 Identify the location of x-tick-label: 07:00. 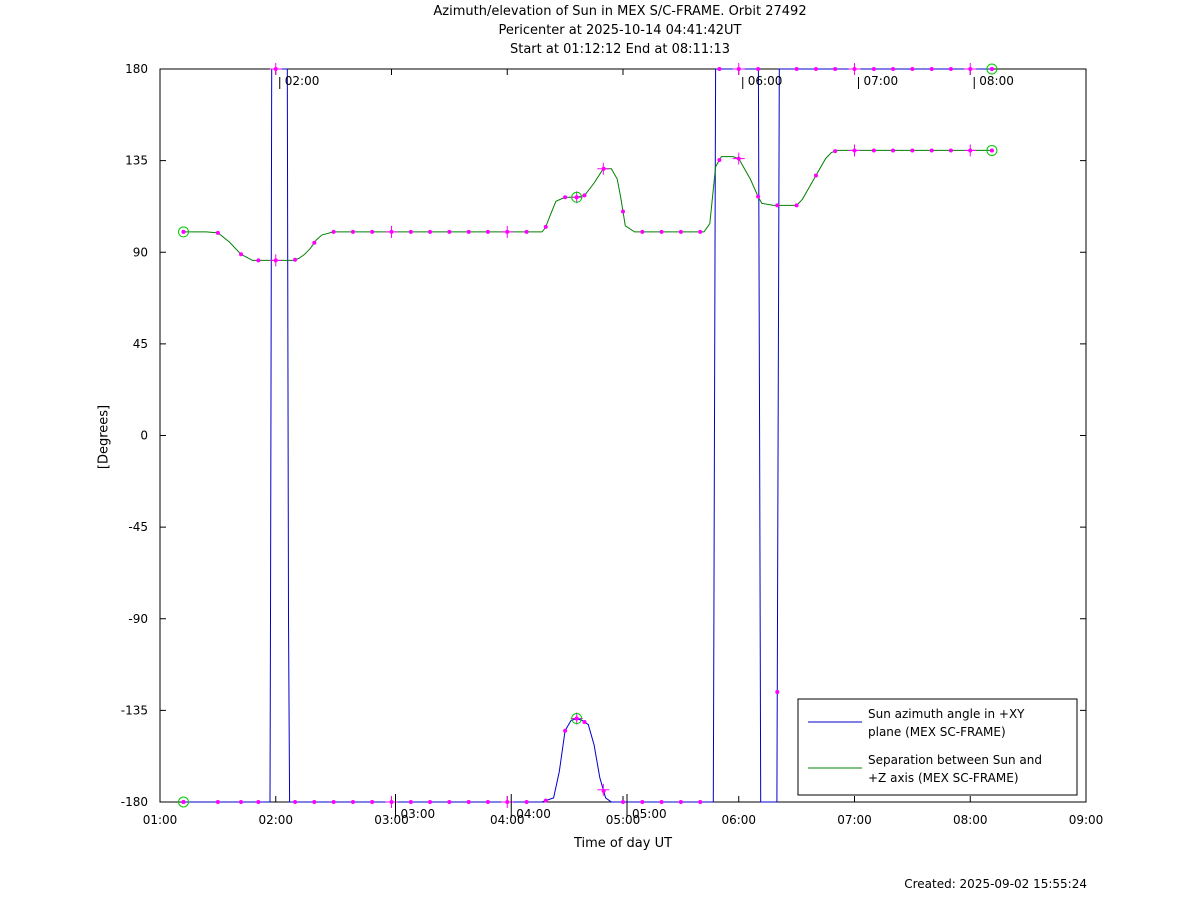
(854, 820).